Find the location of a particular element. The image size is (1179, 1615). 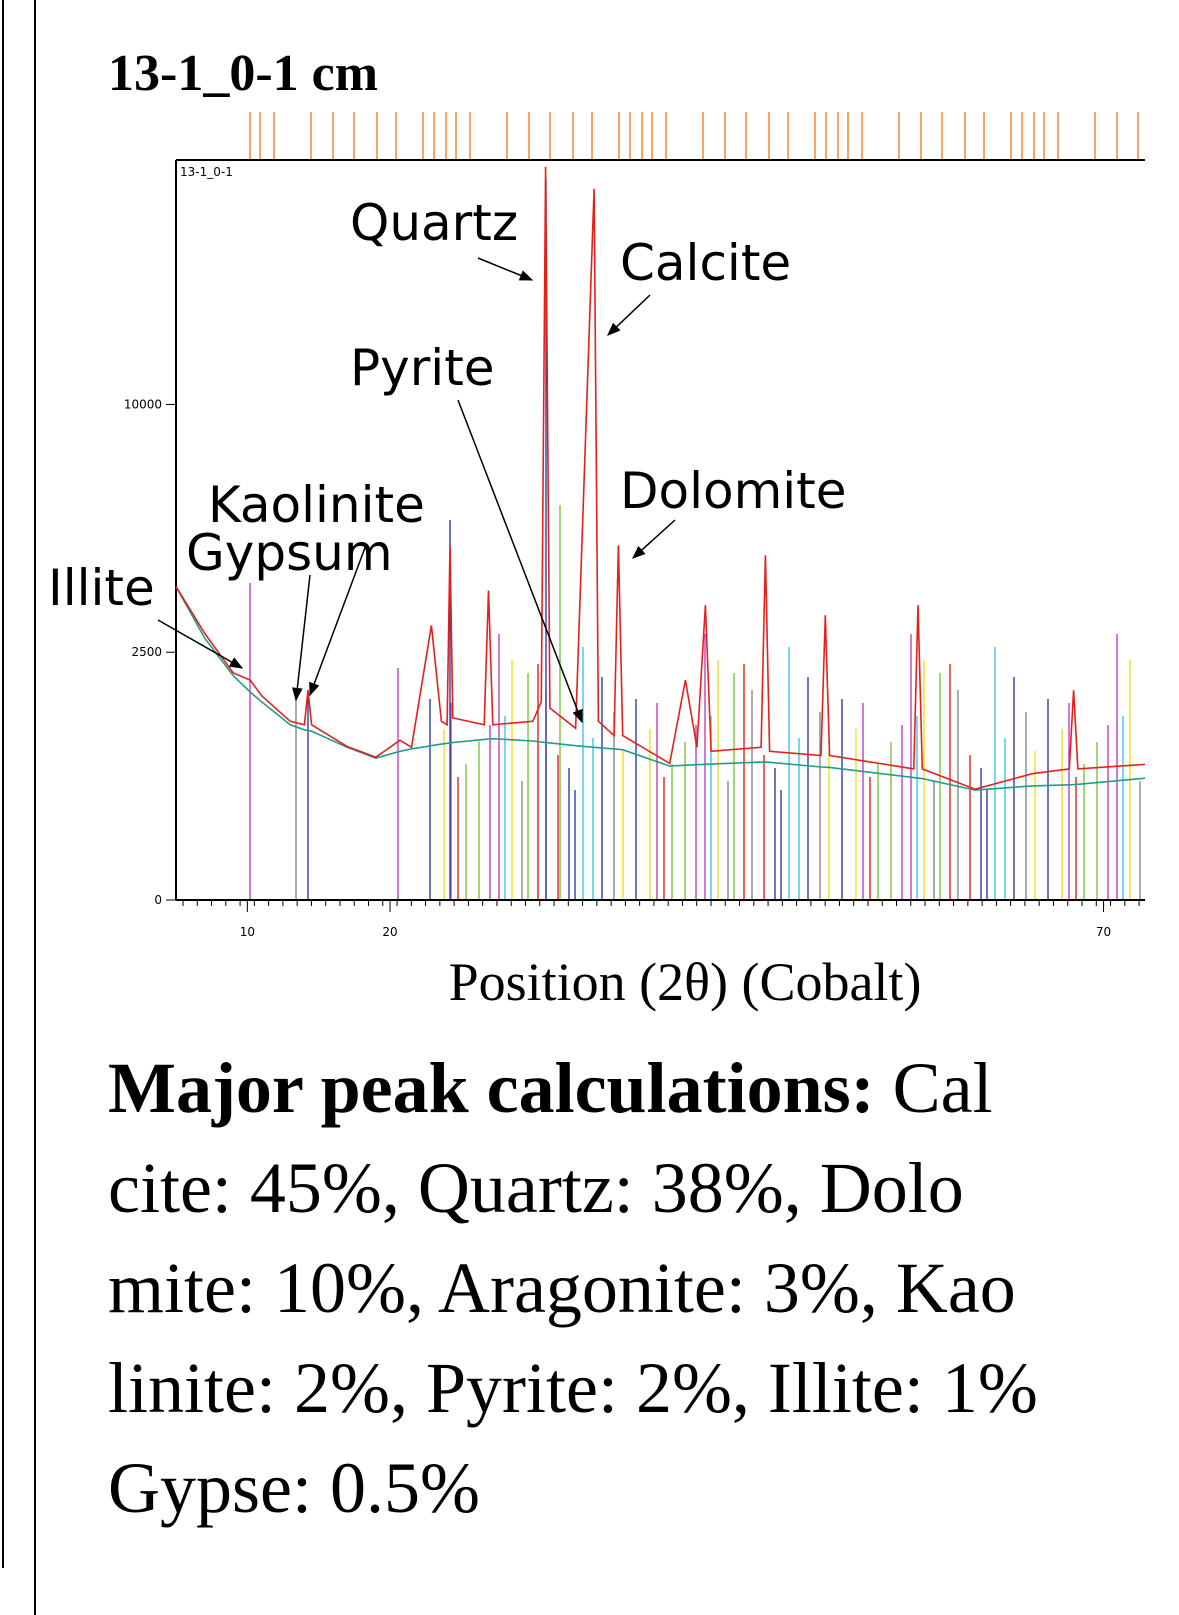

plot-label: 13-1_0-1 is located at coordinates (206, 172).